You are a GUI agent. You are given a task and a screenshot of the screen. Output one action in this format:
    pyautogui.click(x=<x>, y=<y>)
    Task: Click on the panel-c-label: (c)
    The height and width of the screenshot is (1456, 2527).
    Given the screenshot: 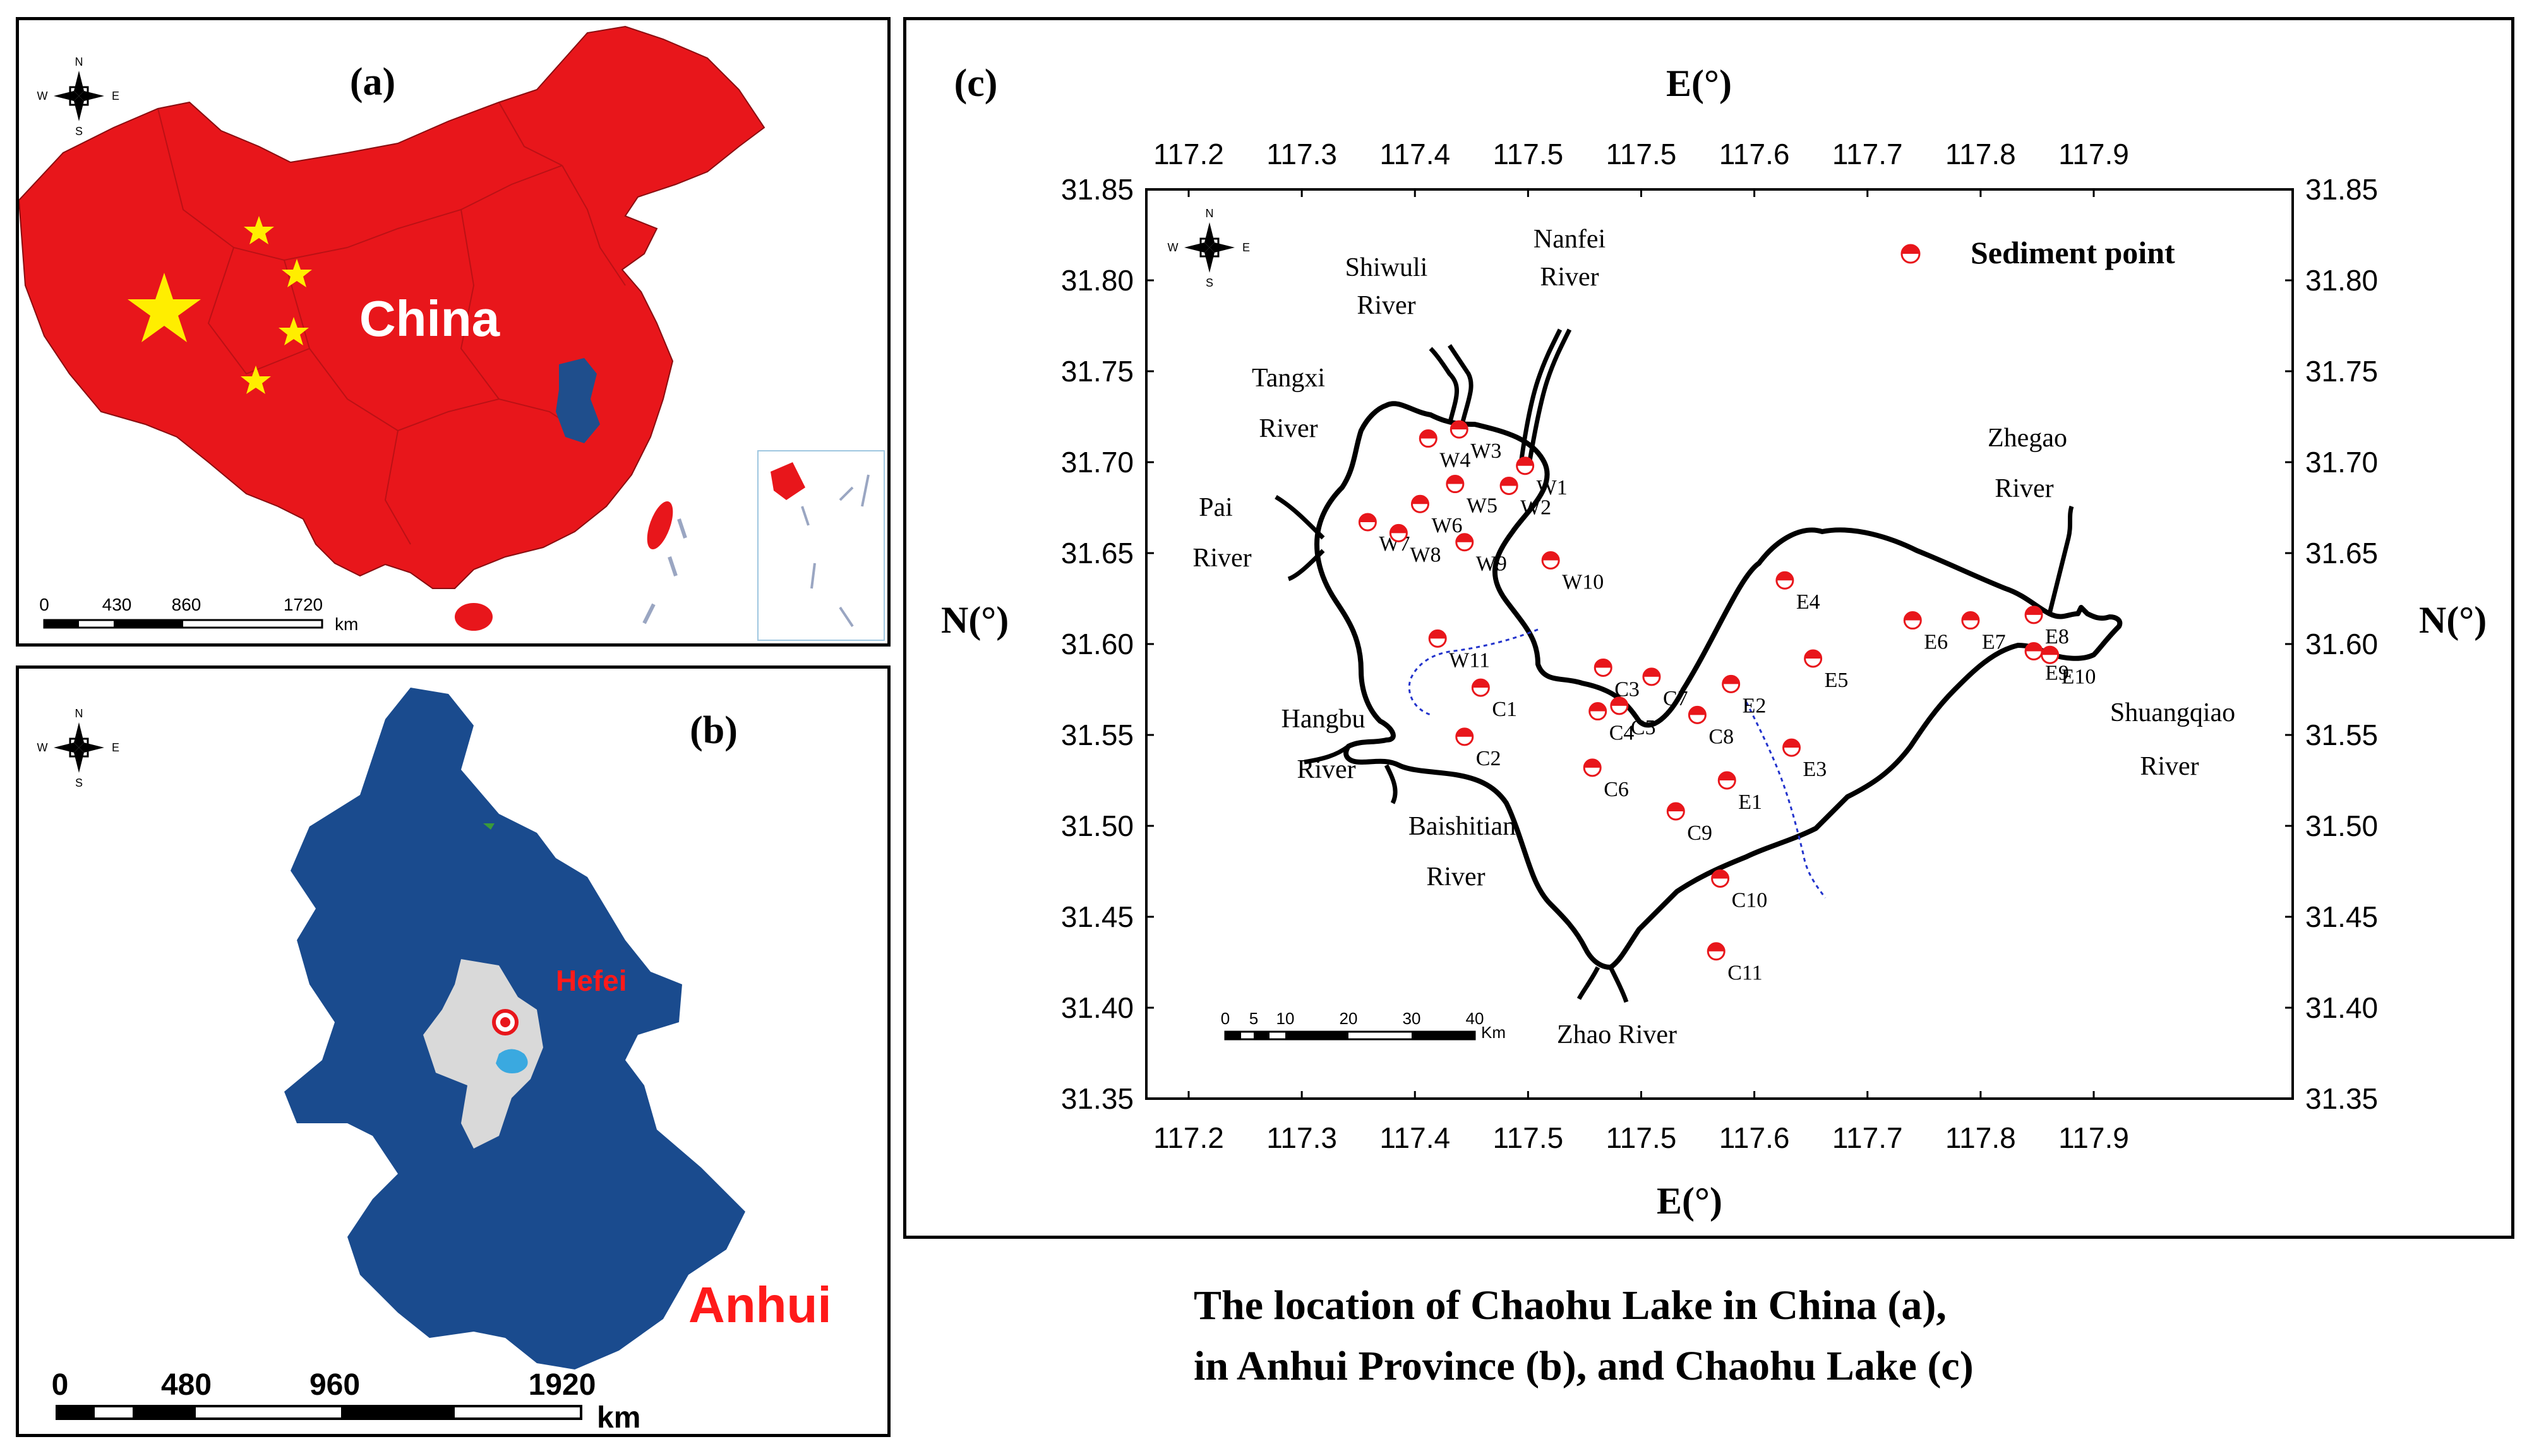 What is the action you would take?
    pyautogui.click(x=976, y=83)
    